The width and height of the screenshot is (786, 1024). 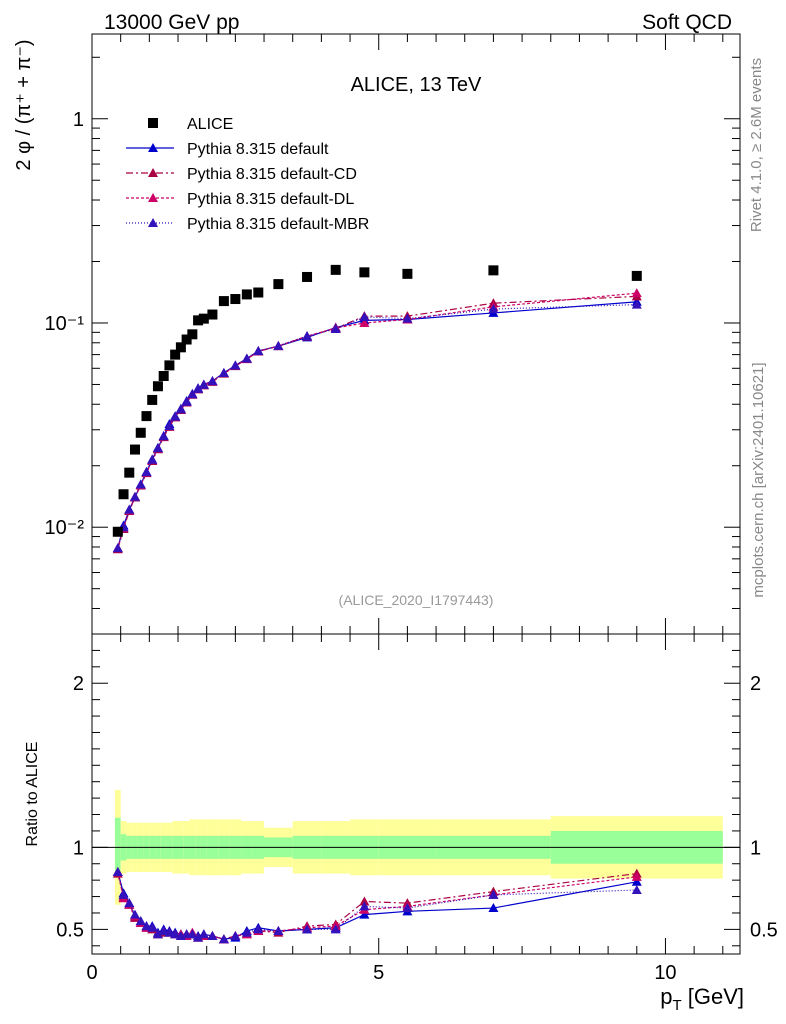 I want to click on x-axis-label-base: p, so click(x=666, y=996).